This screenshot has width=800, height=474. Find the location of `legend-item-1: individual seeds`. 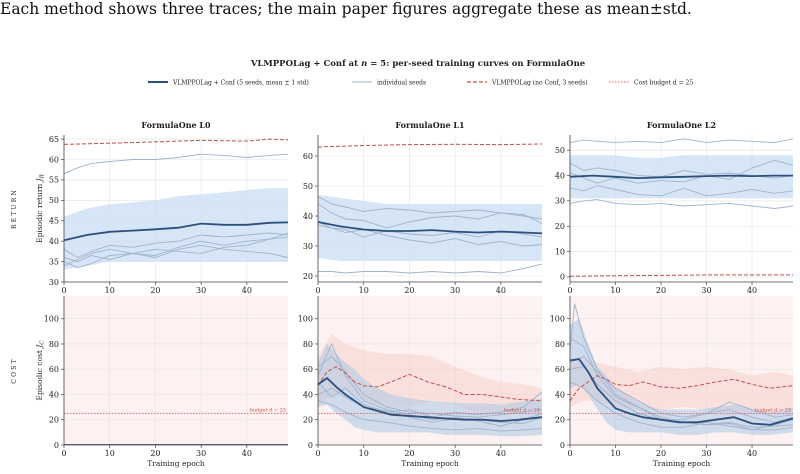

legend-item-1: individual seeds is located at coordinates (389, 83).